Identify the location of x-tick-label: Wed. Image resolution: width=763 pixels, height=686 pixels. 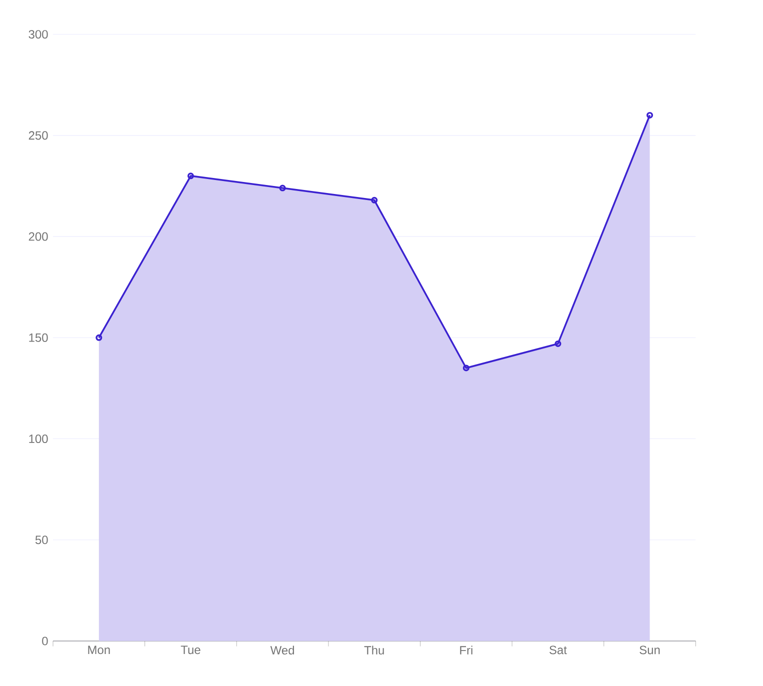
(282, 650).